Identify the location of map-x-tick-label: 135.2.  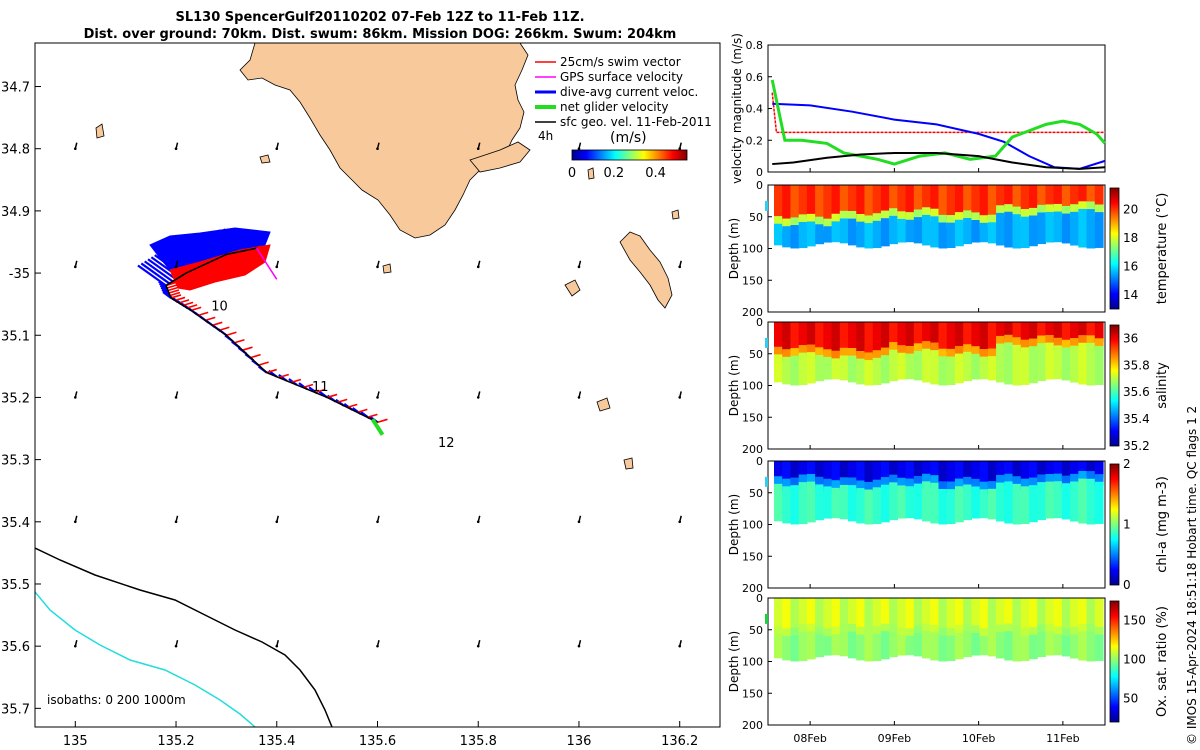
(175, 741).